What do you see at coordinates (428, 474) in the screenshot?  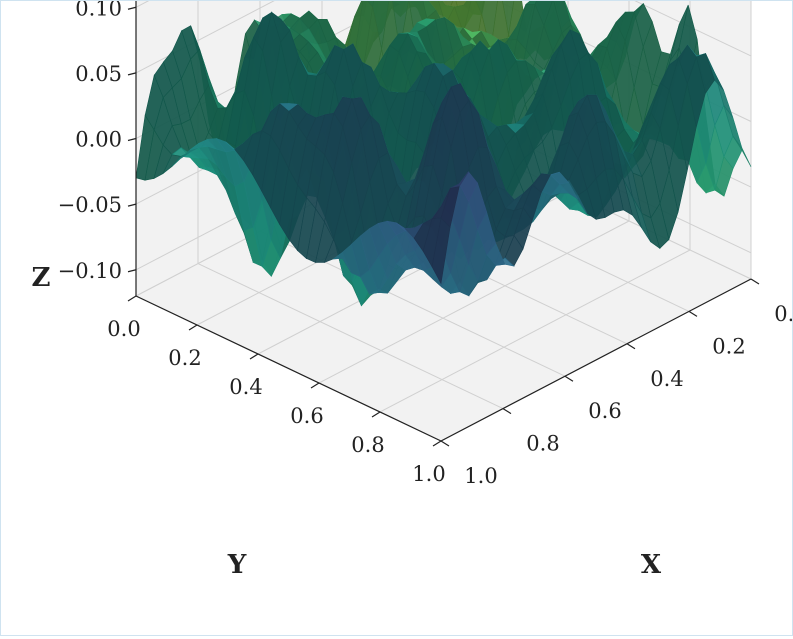 I see `y-tick-label: 1.0` at bounding box center [428, 474].